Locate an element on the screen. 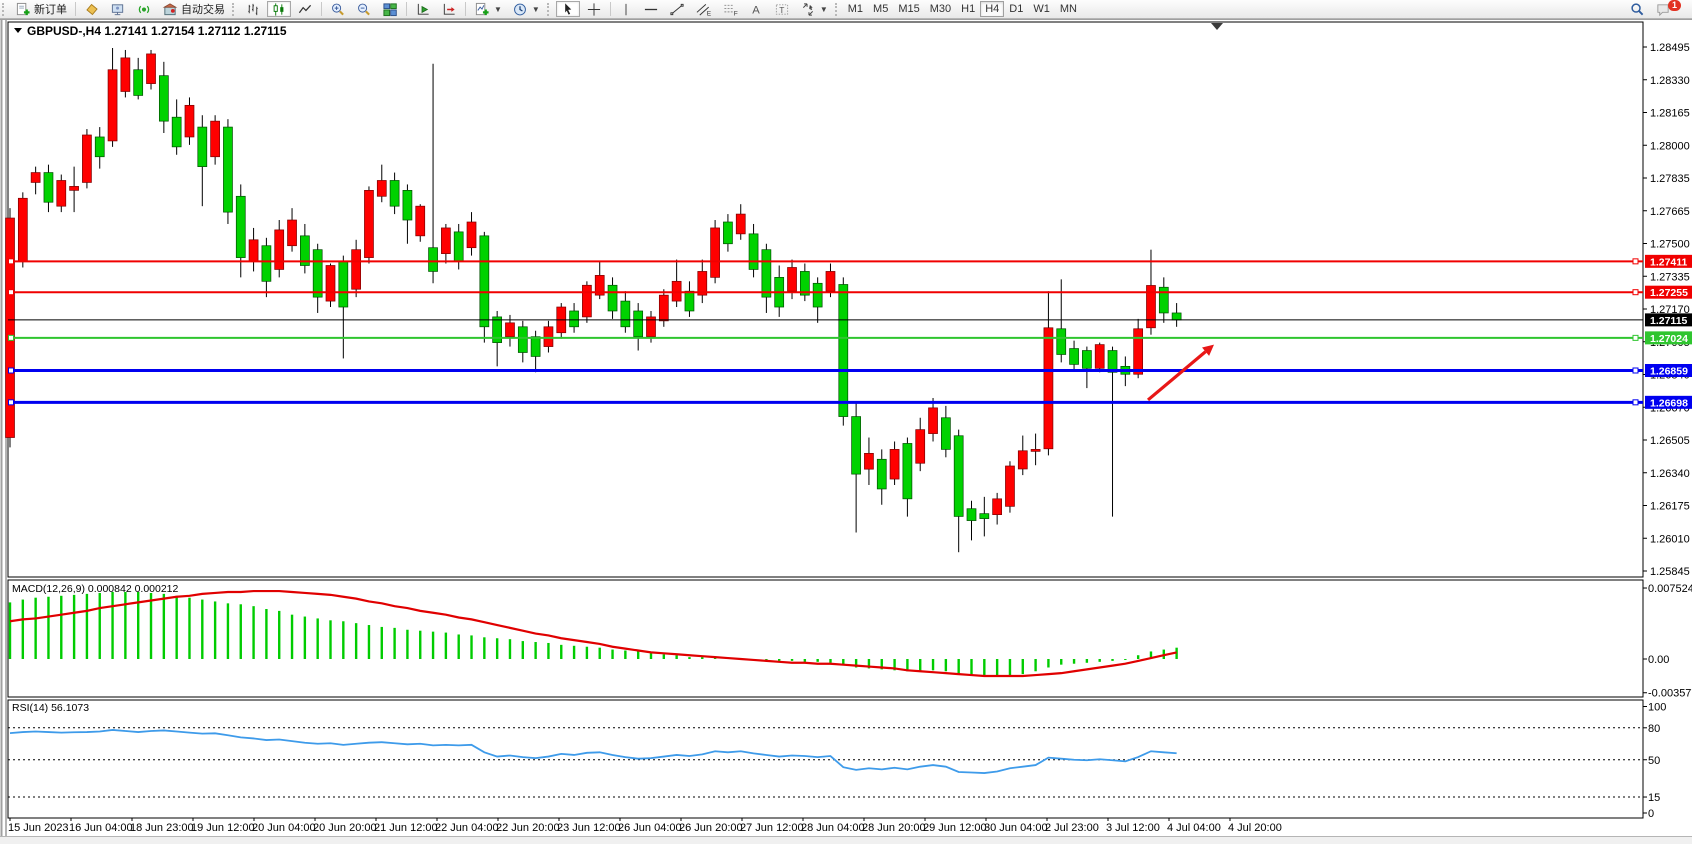 The image size is (1692, 844). timeframe-group: M1 M5 M15 M30 H1 H4 D1 W1 MN is located at coordinates (962, 9).